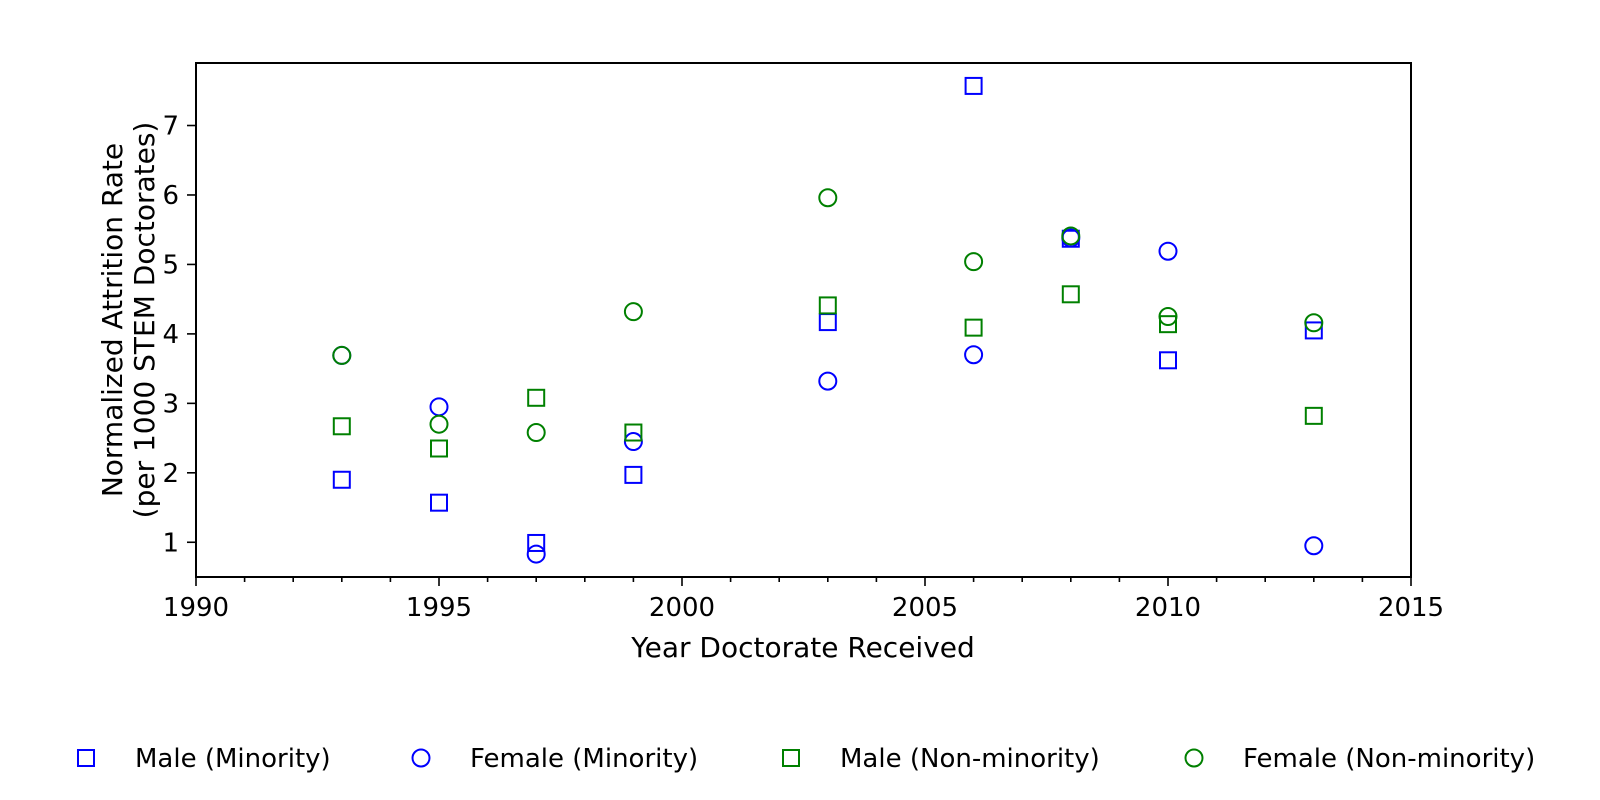 This screenshot has width=1600, height=800. What do you see at coordinates (802, 647) in the screenshot?
I see `x-axis-title: Year Doctorate Received` at bounding box center [802, 647].